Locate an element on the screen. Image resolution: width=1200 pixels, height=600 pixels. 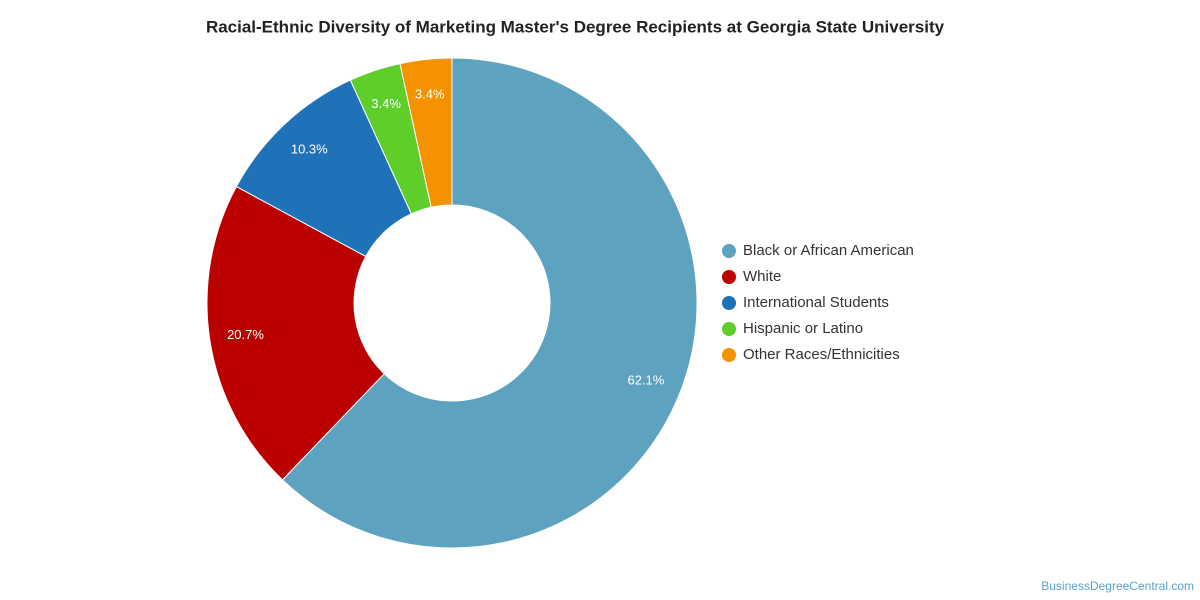
legend-label: International Students is located at coordinates (816, 302).